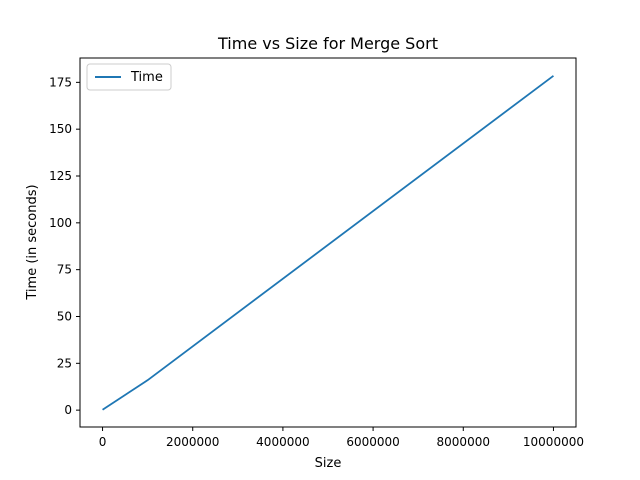 This screenshot has height=480, width=640. What do you see at coordinates (328, 463) in the screenshot?
I see `x-axis-label: Size` at bounding box center [328, 463].